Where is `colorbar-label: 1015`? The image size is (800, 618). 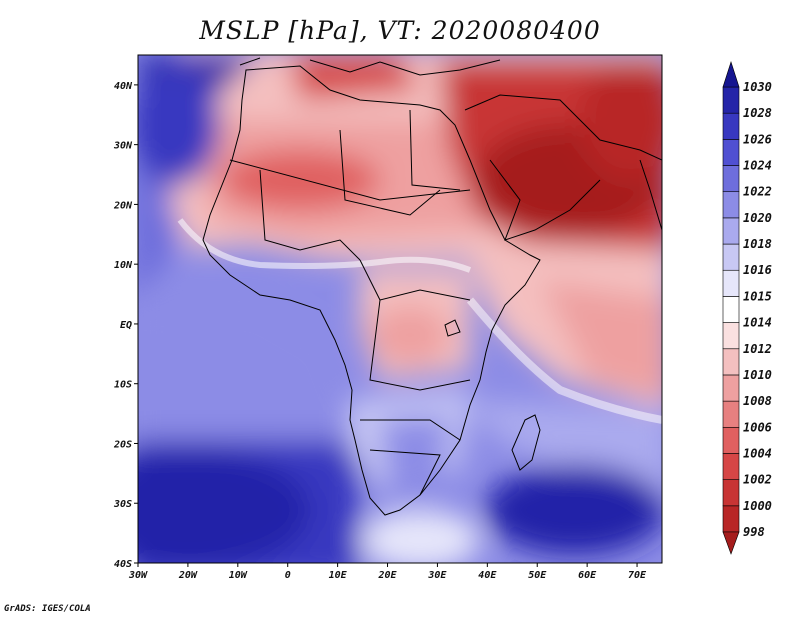
colorbar-label: 1015 is located at coordinates (757, 296).